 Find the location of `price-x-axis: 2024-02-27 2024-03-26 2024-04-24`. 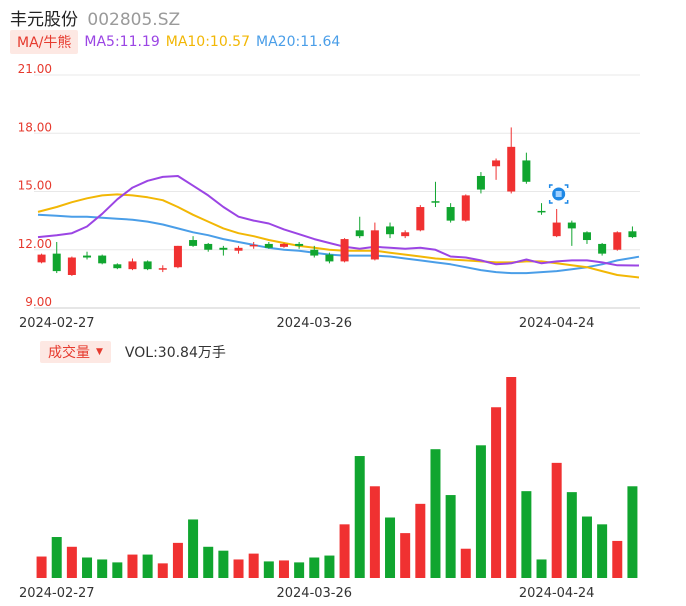

price-x-axis: 2024-02-27 2024-03-26 2024-04-24 is located at coordinates (307, 323).